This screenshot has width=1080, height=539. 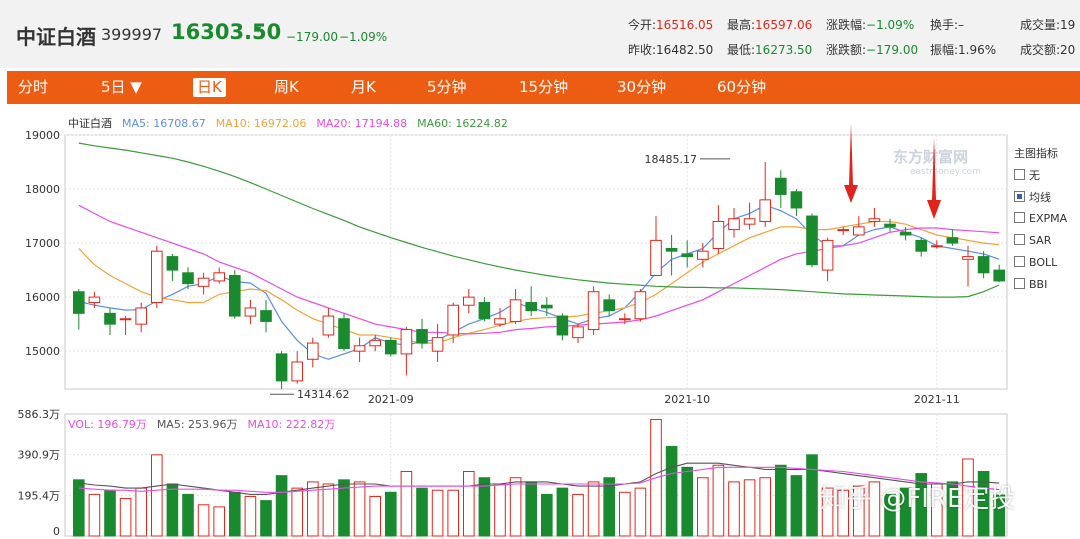 I want to click on volume-legend: VOL: 196.79万 MA5: 253.96万 MA10: 222.82万, so click(x=201, y=424).